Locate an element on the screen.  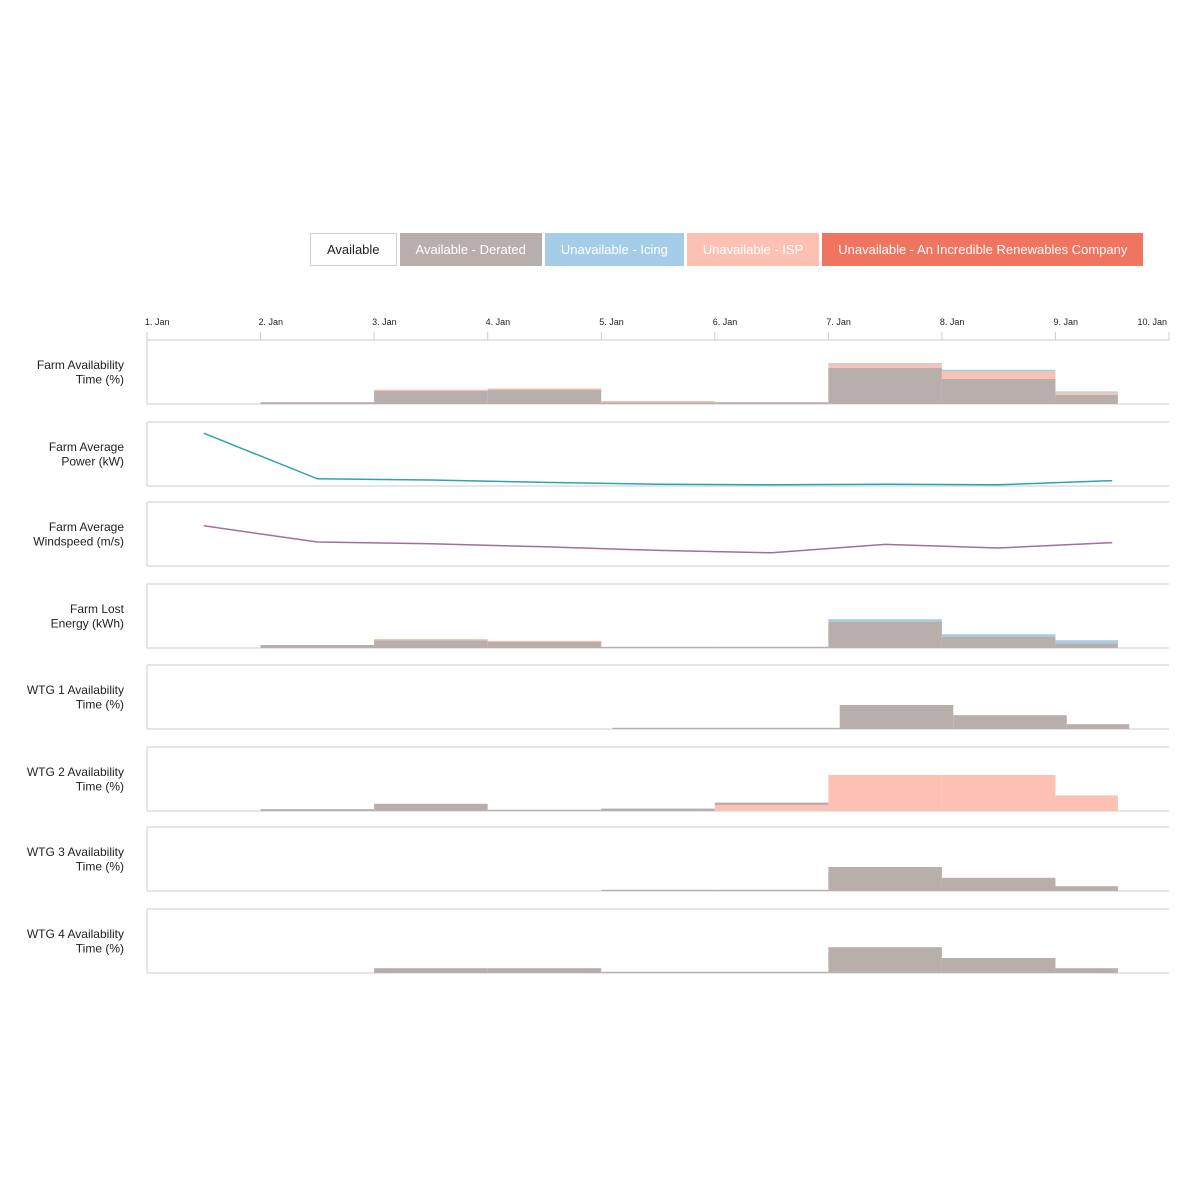
legend-item-derated: Available - Derated is located at coordinates (470, 249).